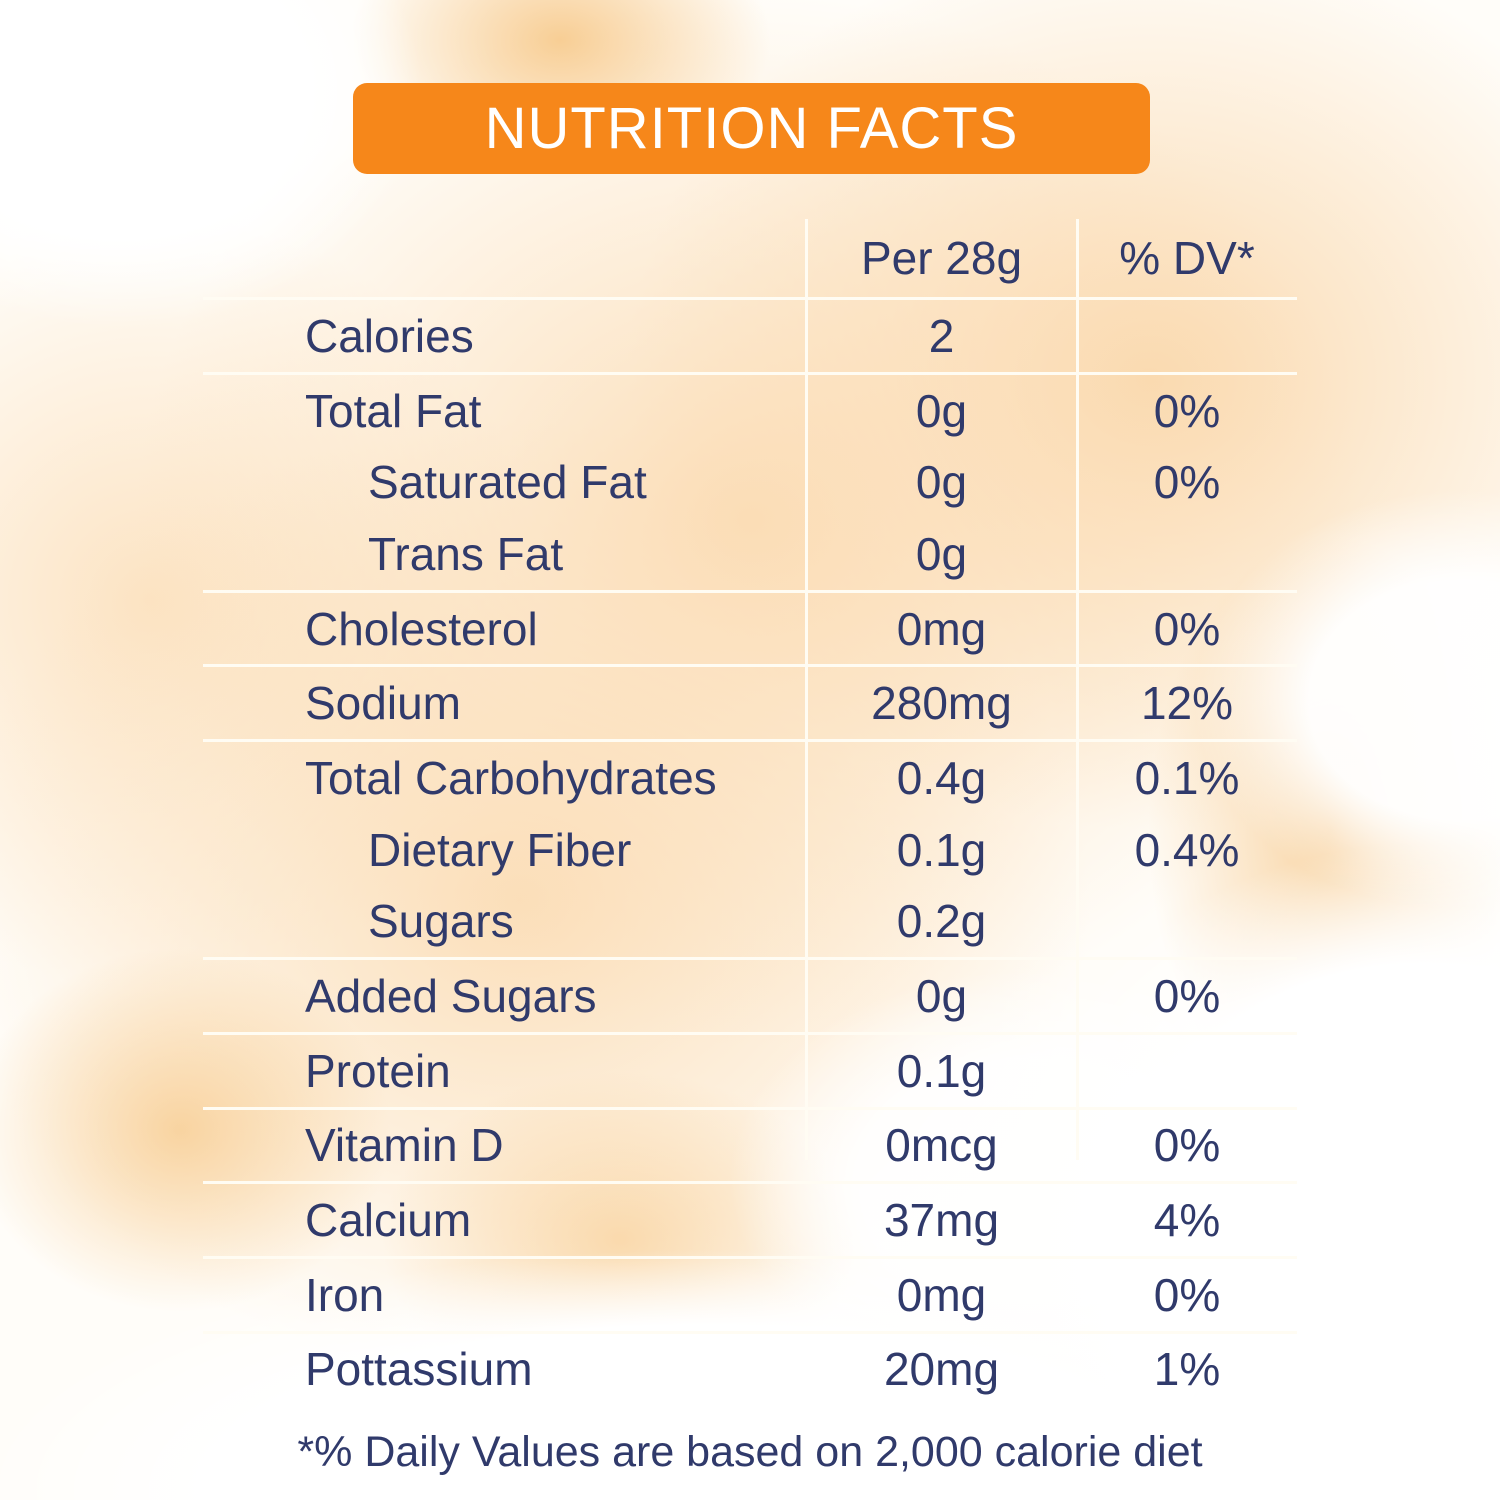 This screenshot has height=1500, width=1500. What do you see at coordinates (393, 410) in the screenshot?
I see `nutrient-name: Total Fat` at bounding box center [393, 410].